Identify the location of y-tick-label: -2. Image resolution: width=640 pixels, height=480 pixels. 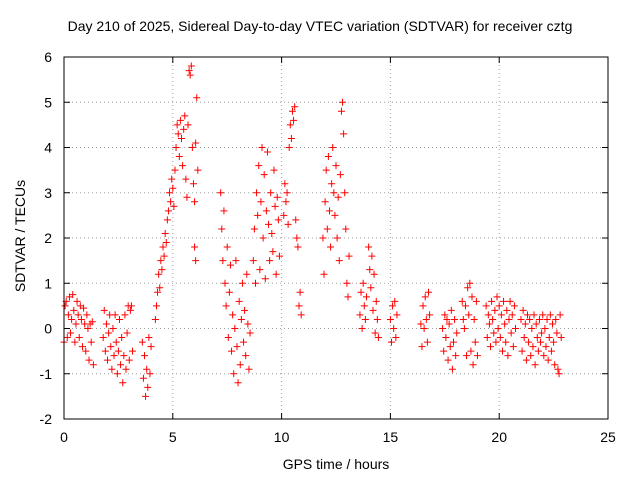
(46, 419).